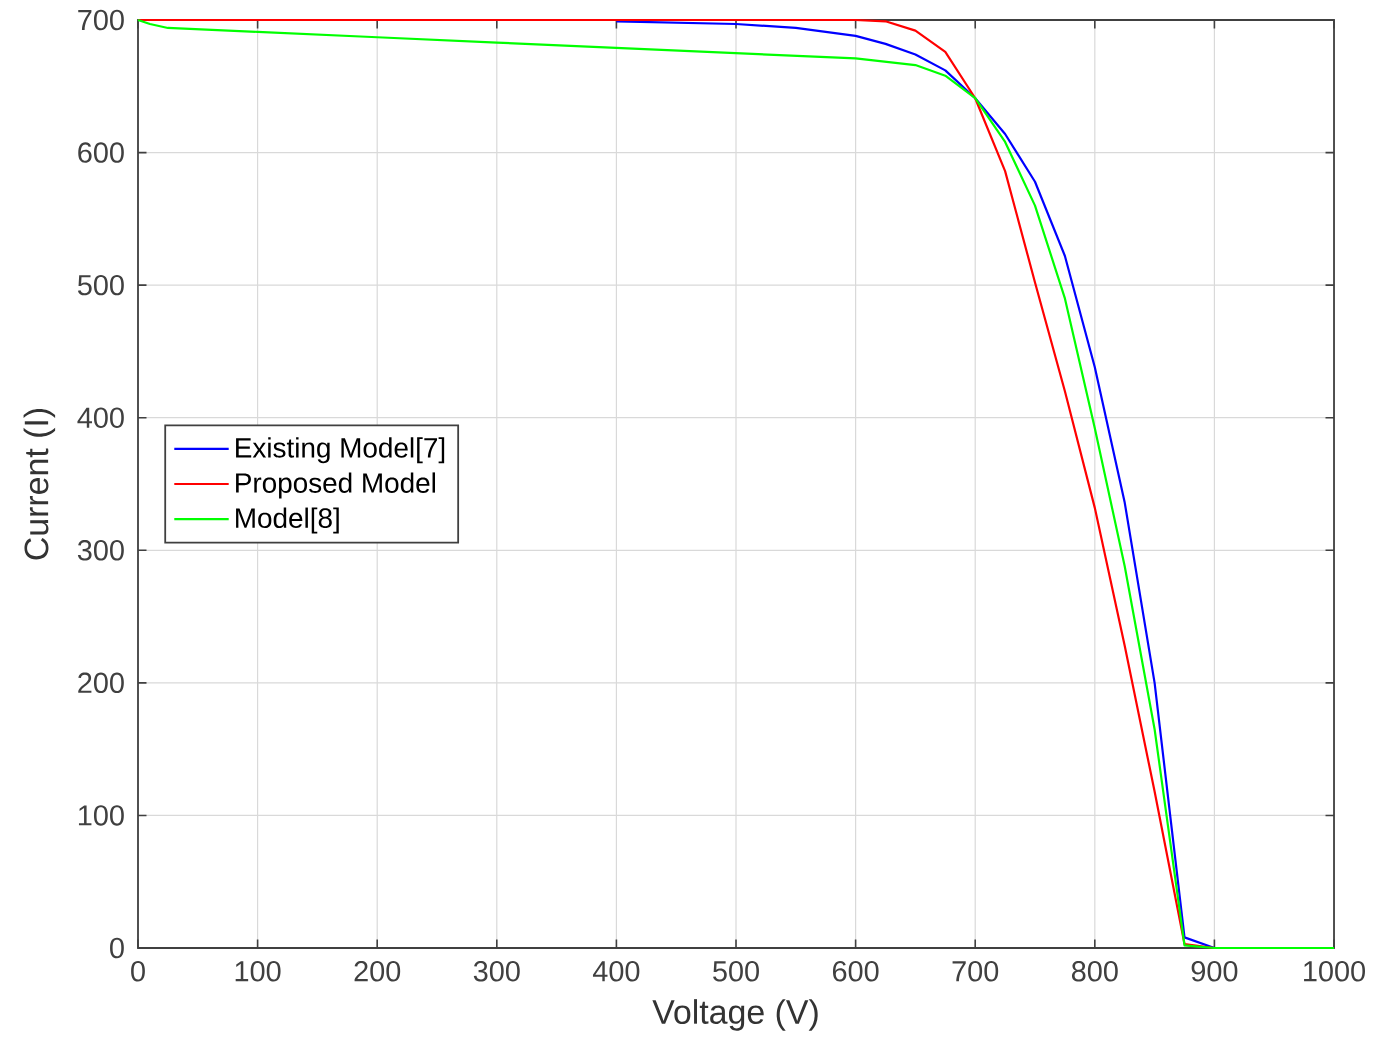 The width and height of the screenshot is (1379, 1064). Describe the element at coordinates (138, 971) in the screenshot. I see `x-tick-label: 0` at that location.